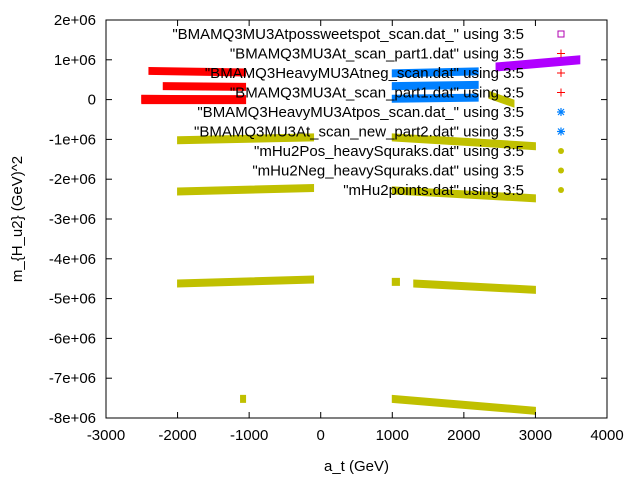 The height and width of the screenshot is (480, 640). Describe the element at coordinates (72, 179) in the screenshot. I see `y-tick-label: -2e+06` at that location.